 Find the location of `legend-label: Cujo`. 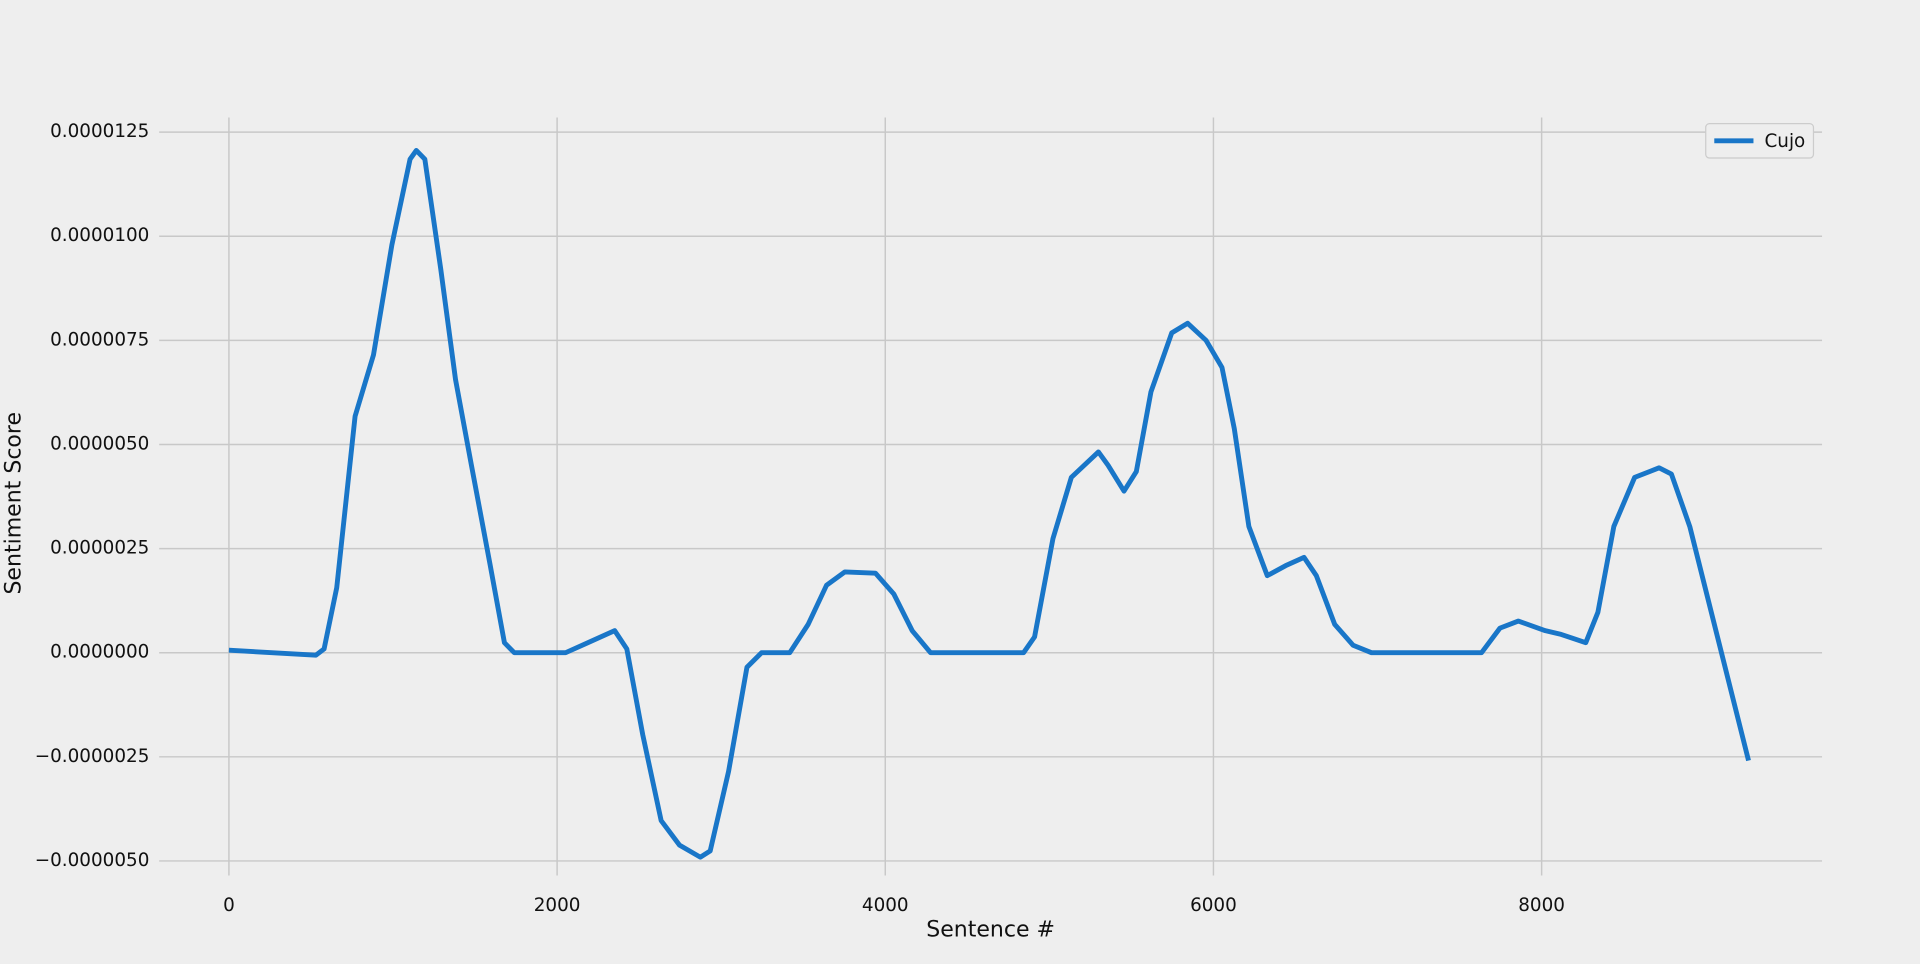

legend-label: Cujo is located at coordinates (1784, 141).